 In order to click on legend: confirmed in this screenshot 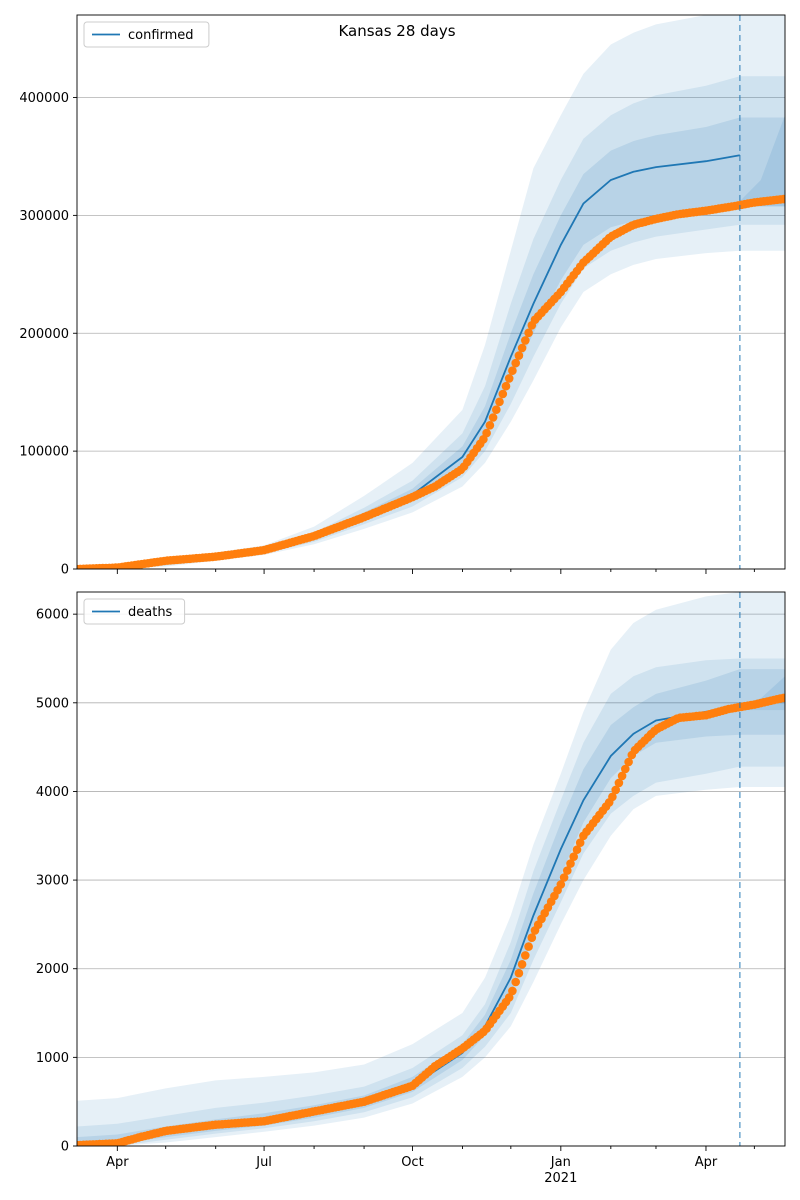, I will do `click(146, 34)`.